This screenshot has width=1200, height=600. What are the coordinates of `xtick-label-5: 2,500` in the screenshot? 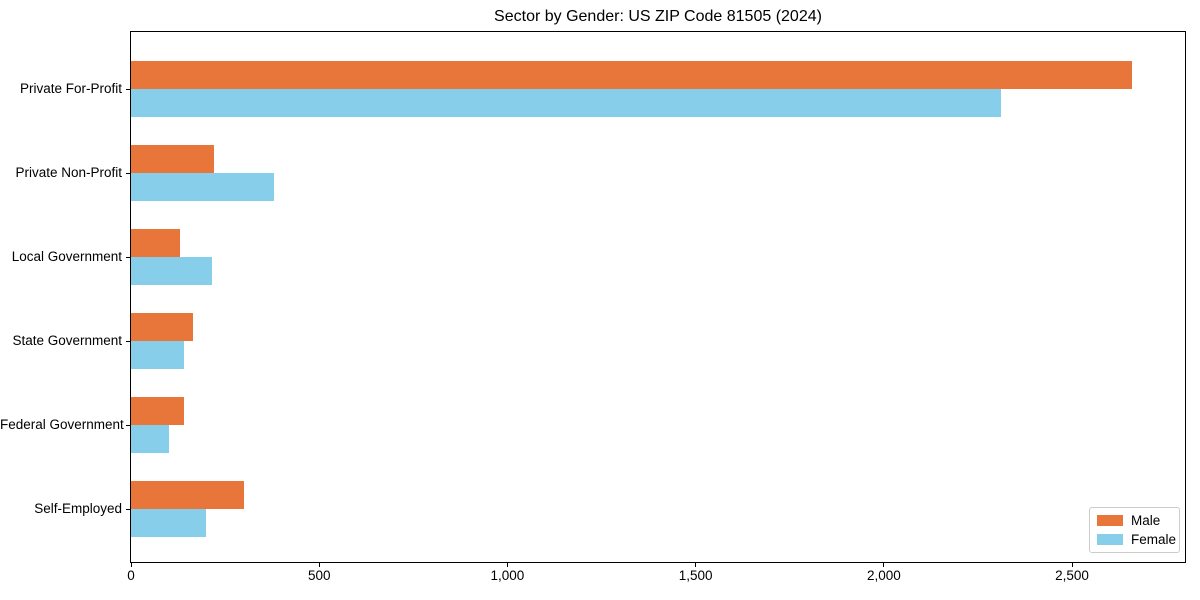 It's located at (1072, 575).